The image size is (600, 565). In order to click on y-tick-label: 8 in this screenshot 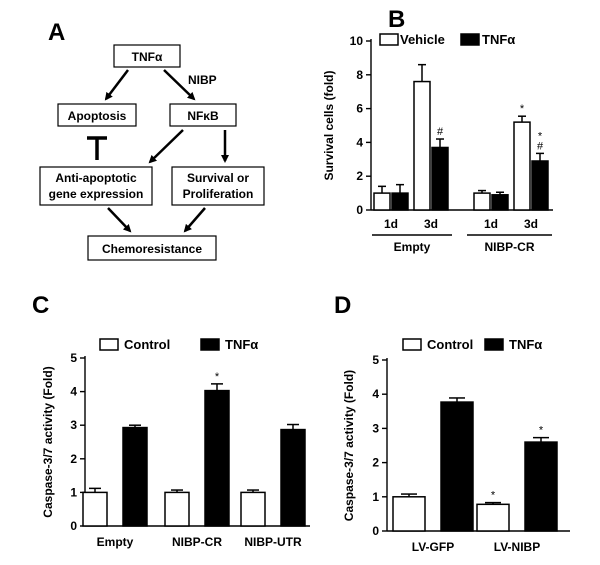, I will do `click(359, 75)`.